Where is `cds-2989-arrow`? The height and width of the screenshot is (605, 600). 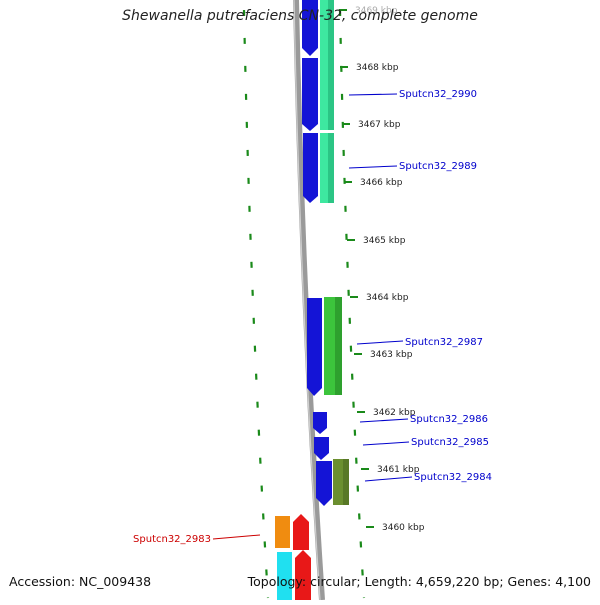 cds-2989-arrow is located at coordinates (310, 168).